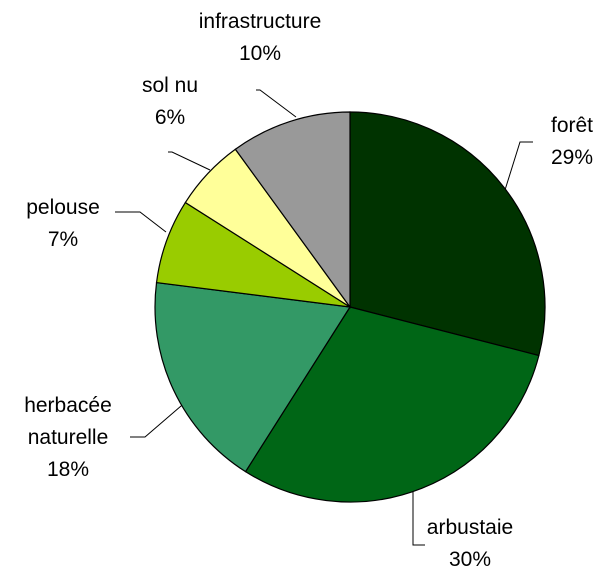 This screenshot has width=605, height=576. What do you see at coordinates (260, 53) in the screenshot?
I see `percent: 10%` at bounding box center [260, 53].